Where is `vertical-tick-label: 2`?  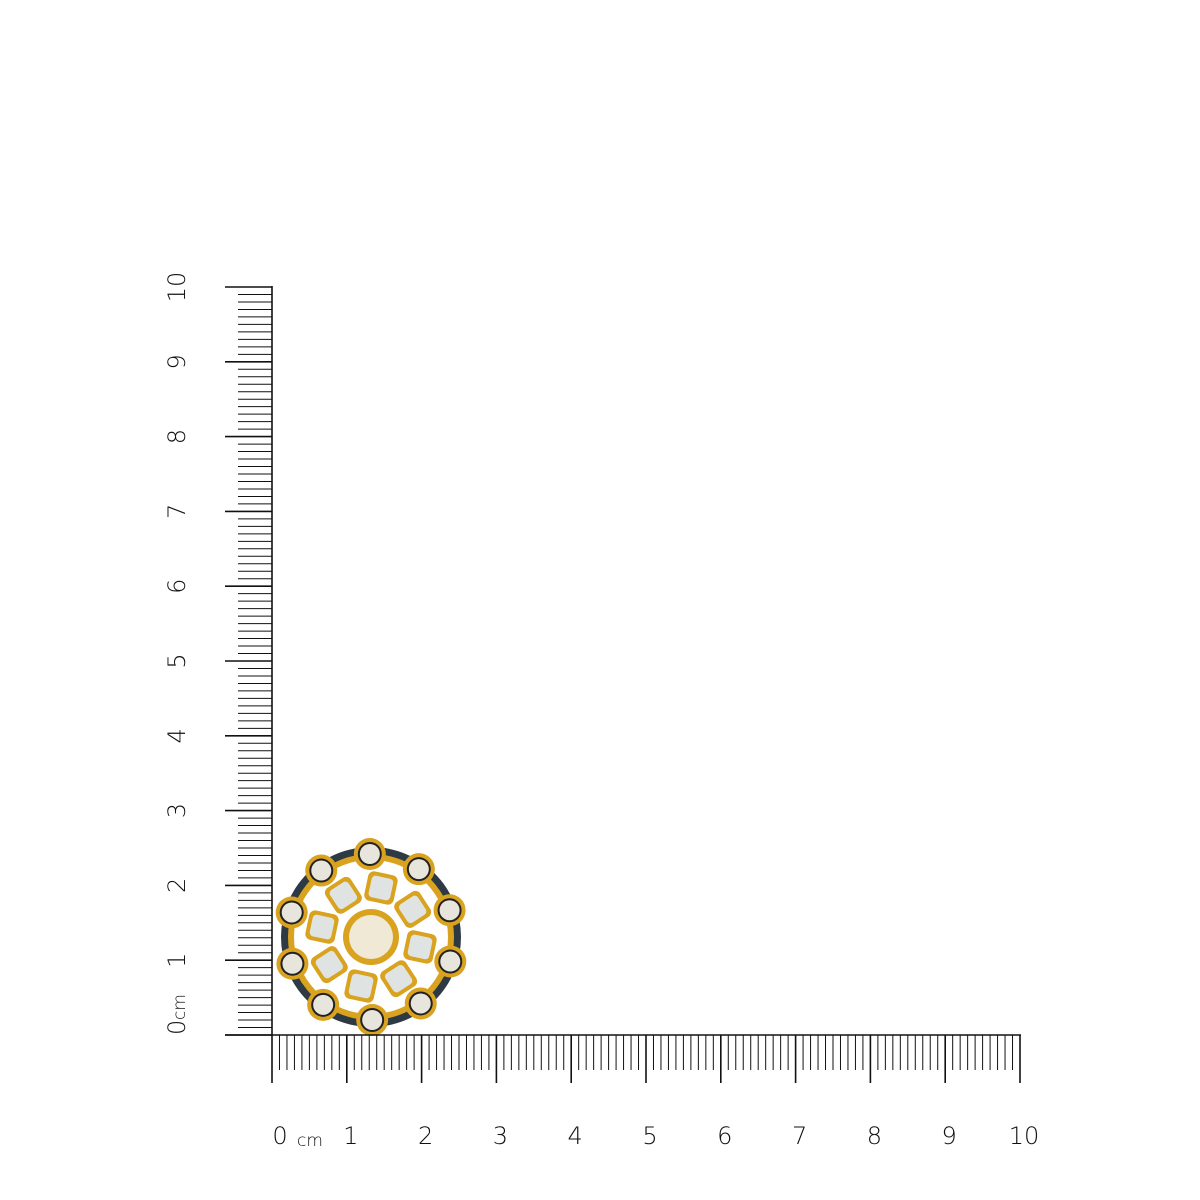
vertical-tick-label: 2 is located at coordinates (177, 885).